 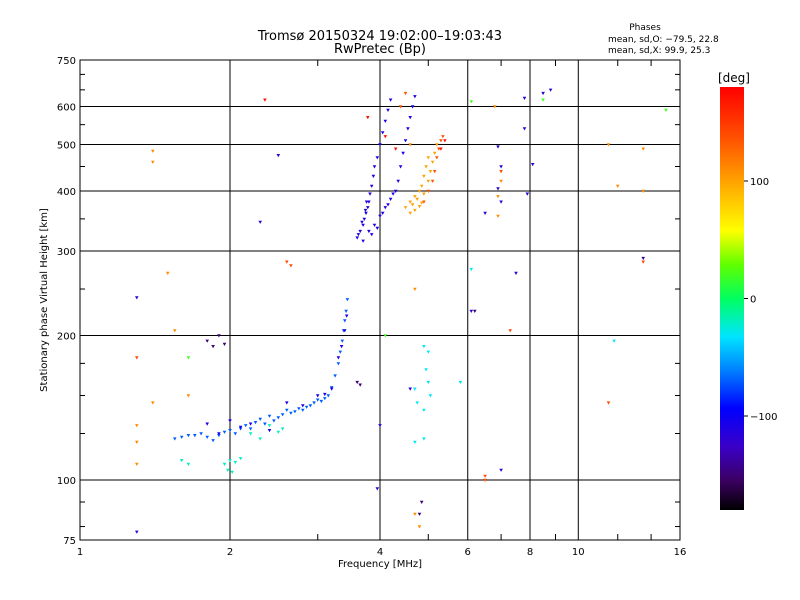 I want to click on x-tick-label: 2, so click(x=230, y=552).